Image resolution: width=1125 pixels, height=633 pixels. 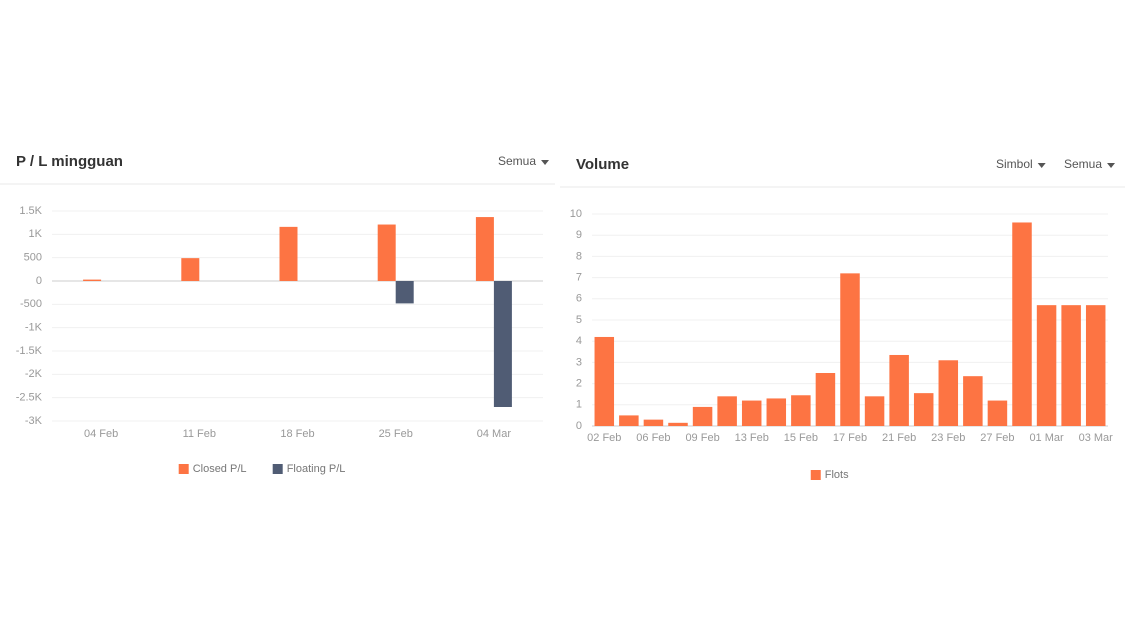 I want to click on x-tick-label: 21 Feb, so click(x=899, y=438).